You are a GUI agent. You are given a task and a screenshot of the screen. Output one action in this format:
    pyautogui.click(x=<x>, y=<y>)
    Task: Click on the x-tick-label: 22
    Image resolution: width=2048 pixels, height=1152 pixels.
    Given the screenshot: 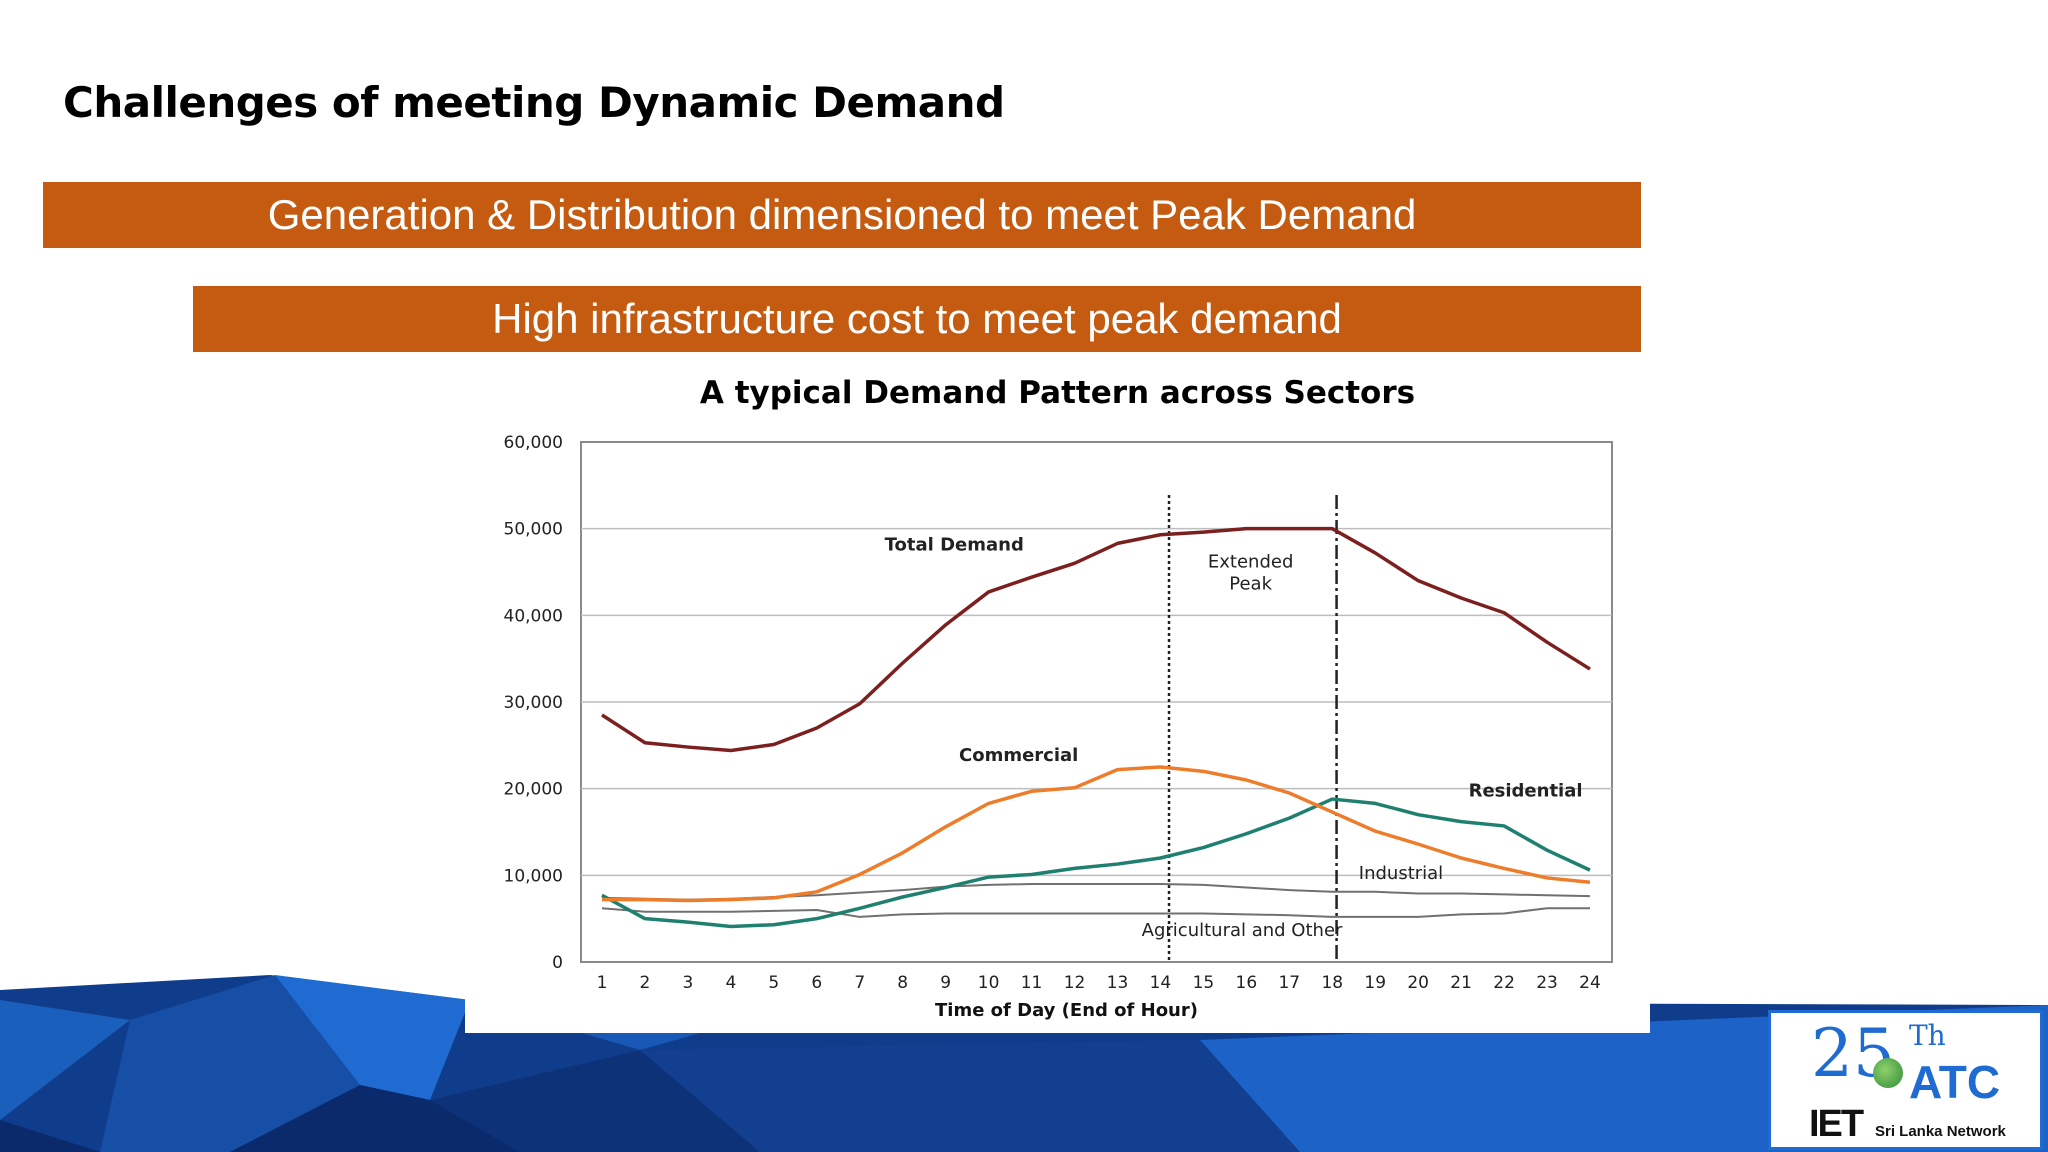 What is the action you would take?
    pyautogui.click(x=1504, y=983)
    